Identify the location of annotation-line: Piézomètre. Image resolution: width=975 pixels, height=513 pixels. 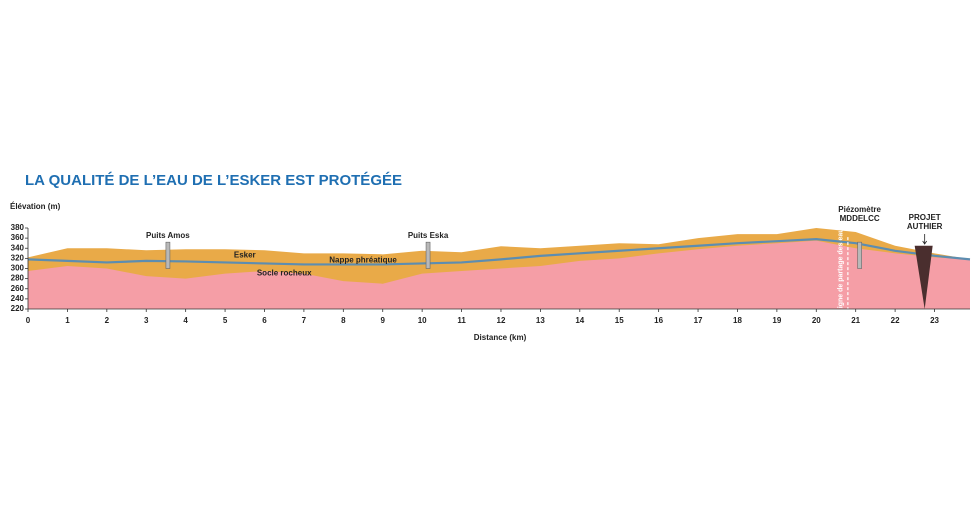
(859, 209).